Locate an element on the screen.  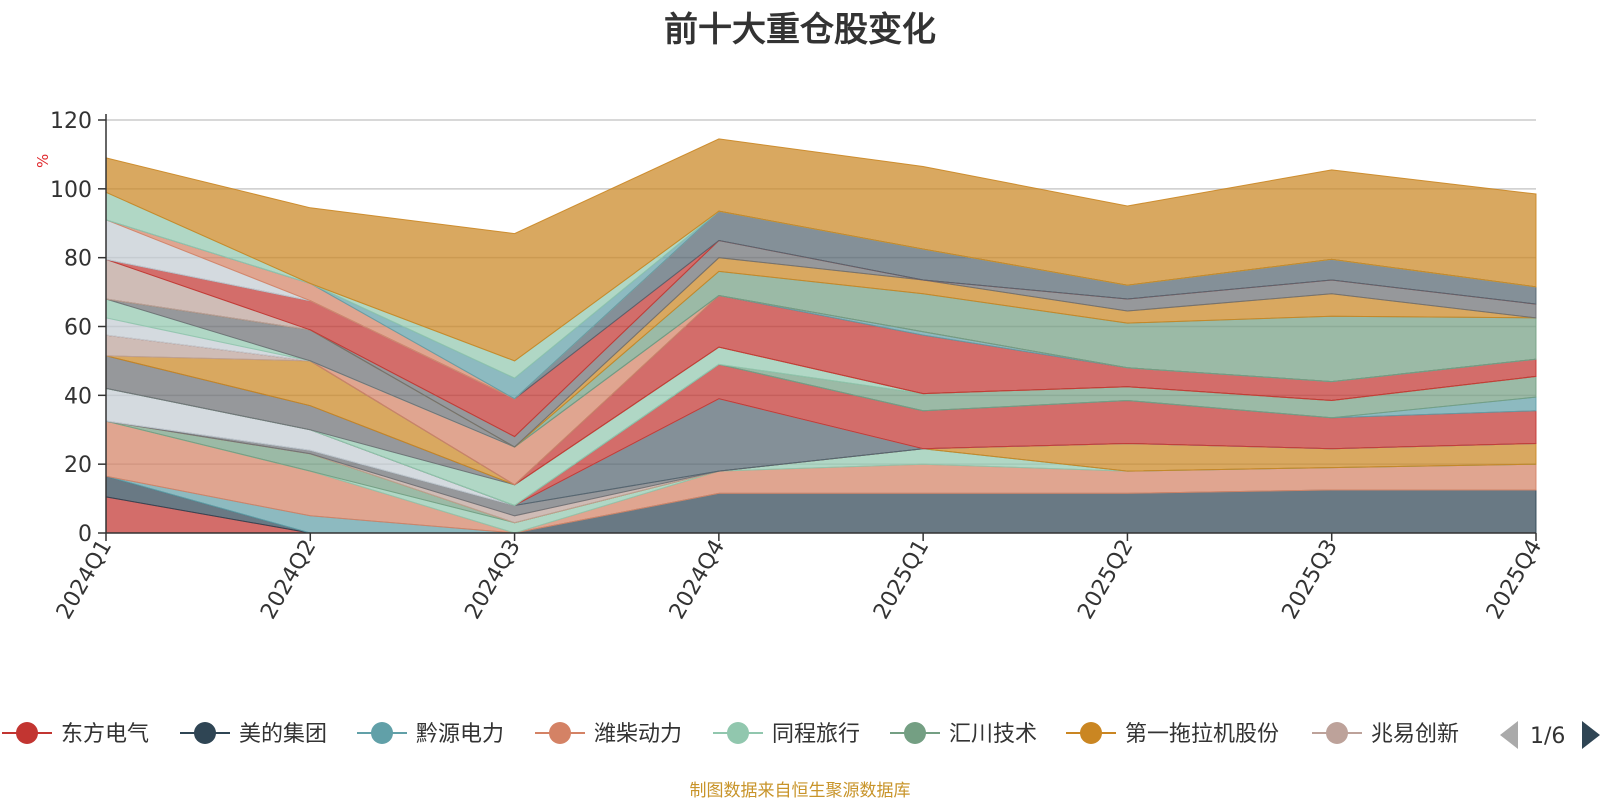
legend-pager: 1/6 is located at coordinates (1550, 735).